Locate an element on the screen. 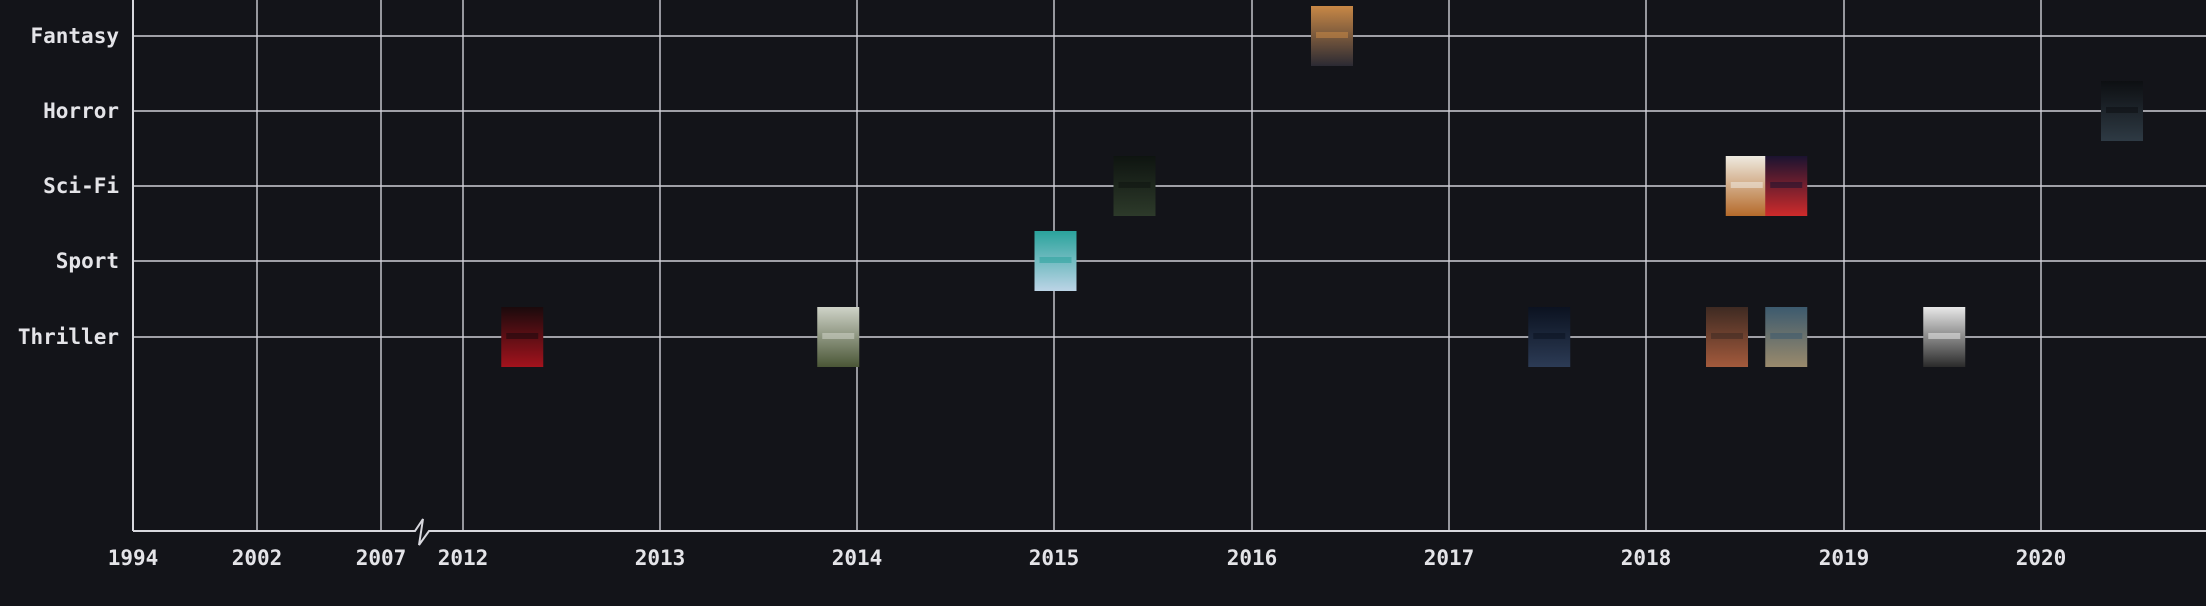 The width and height of the screenshot is (2206, 606). x-tick-label-1994: 1994 is located at coordinates (133, 558).